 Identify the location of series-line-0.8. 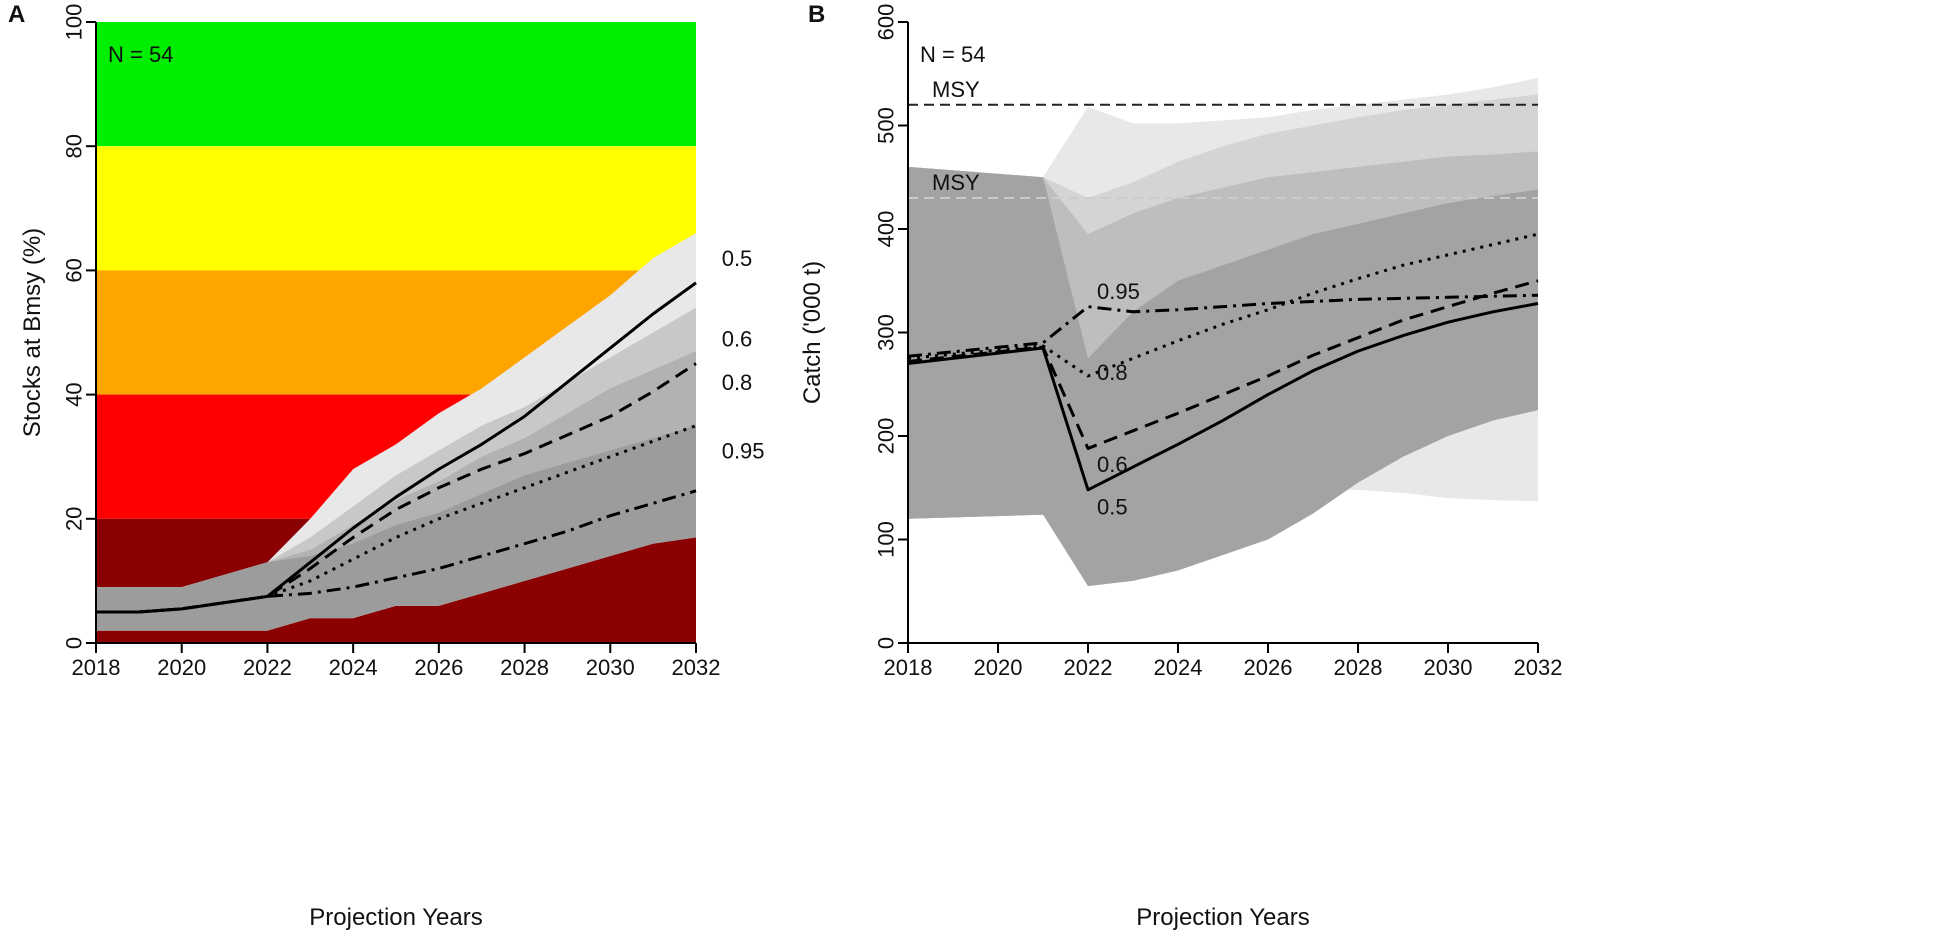
(1223, 305).